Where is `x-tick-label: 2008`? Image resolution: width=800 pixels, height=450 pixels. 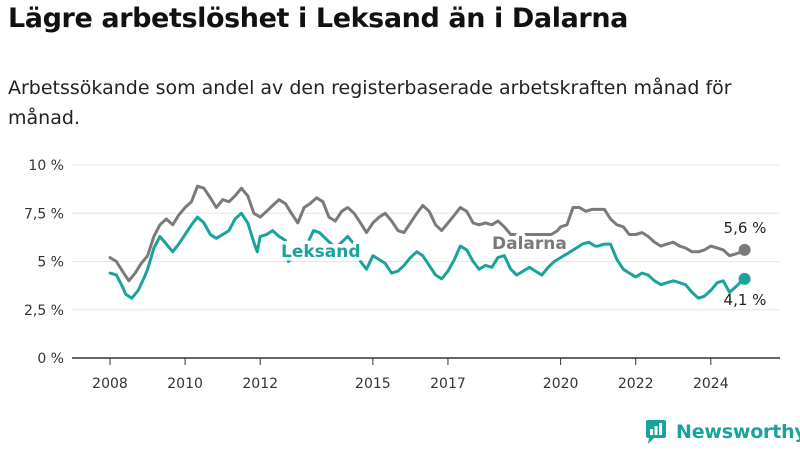
x-tick-label: 2008 is located at coordinates (110, 384).